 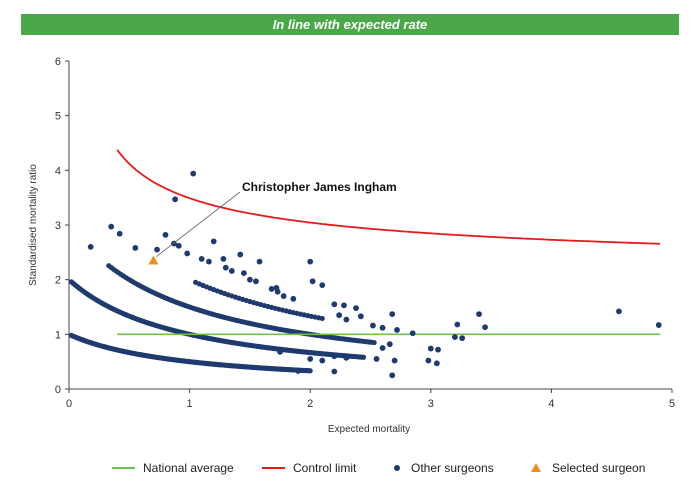 What do you see at coordinates (58, 171) in the screenshot?
I see `y-tick-label: 4` at bounding box center [58, 171].